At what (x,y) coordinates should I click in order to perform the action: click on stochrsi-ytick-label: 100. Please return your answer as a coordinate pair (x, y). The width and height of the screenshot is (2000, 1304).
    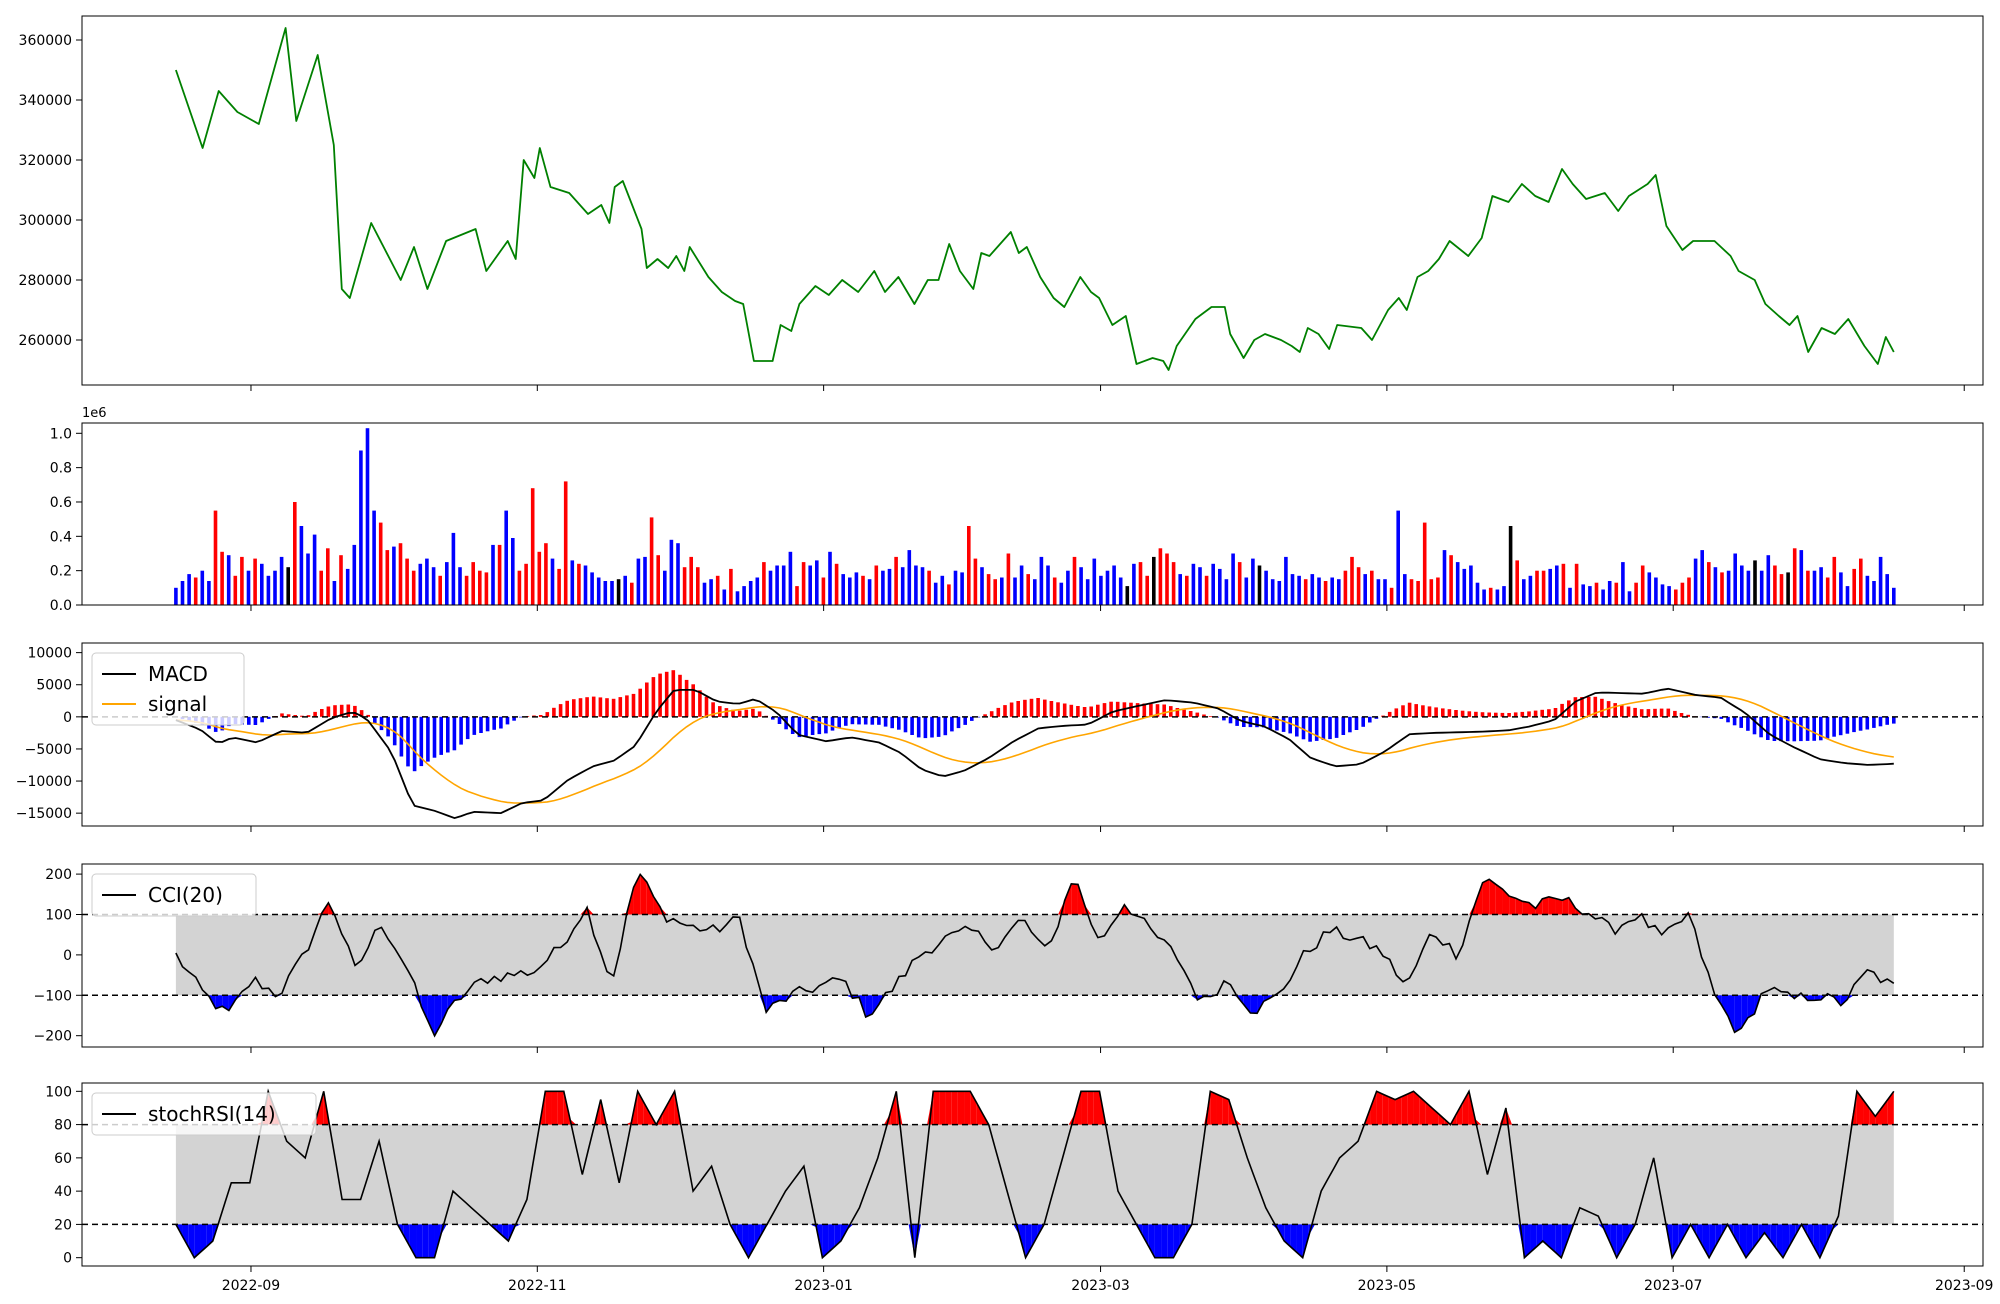
    Looking at the image, I should click on (58, 1092).